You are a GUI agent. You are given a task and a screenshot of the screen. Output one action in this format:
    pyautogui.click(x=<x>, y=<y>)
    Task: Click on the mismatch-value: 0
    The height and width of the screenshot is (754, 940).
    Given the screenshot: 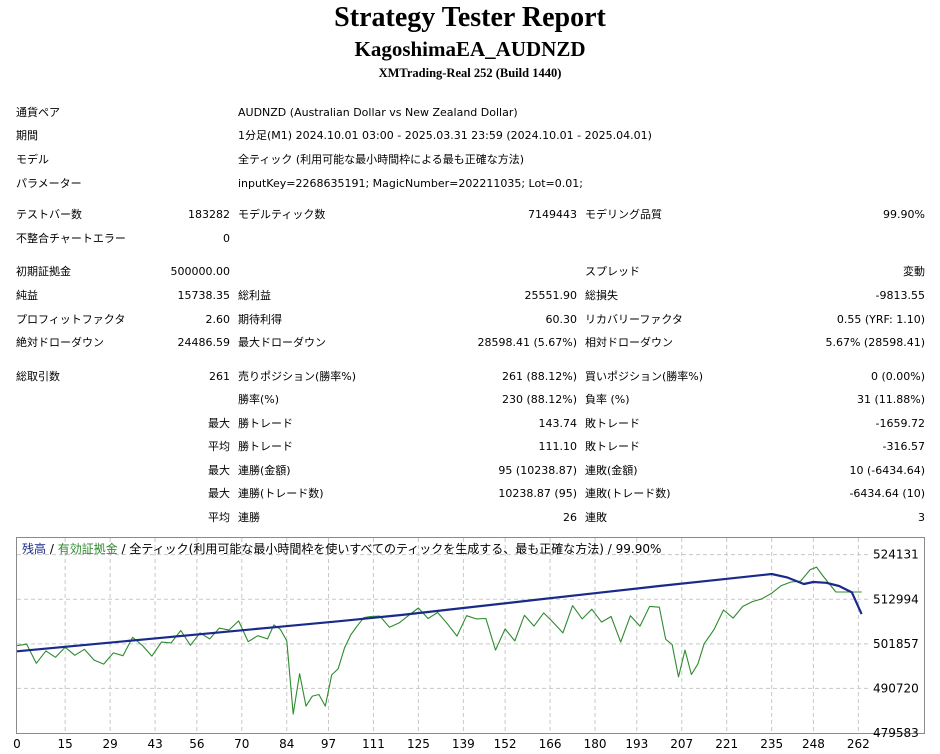 What is the action you would take?
    pyautogui.click(x=226, y=238)
    